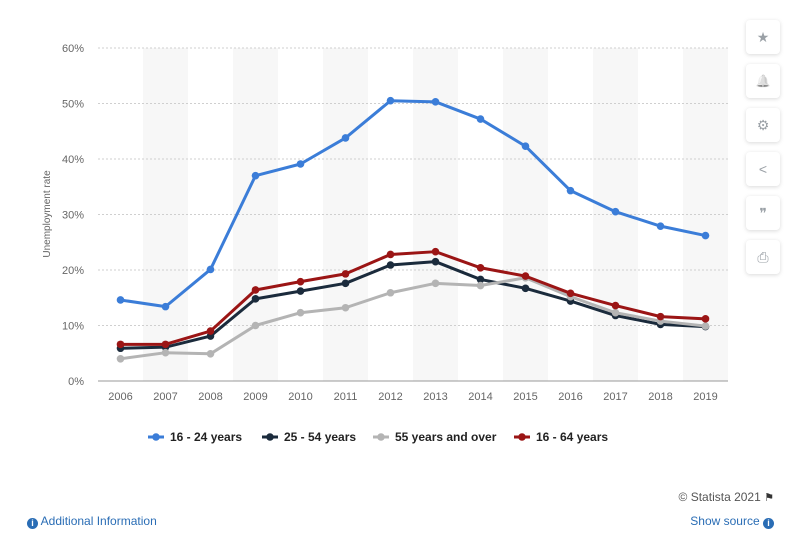 The height and width of the screenshot is (557, 800). Describe the element at coordinates (719, 497) in the screenshot. I see `copyright-text: © Statista 2021` at that location.